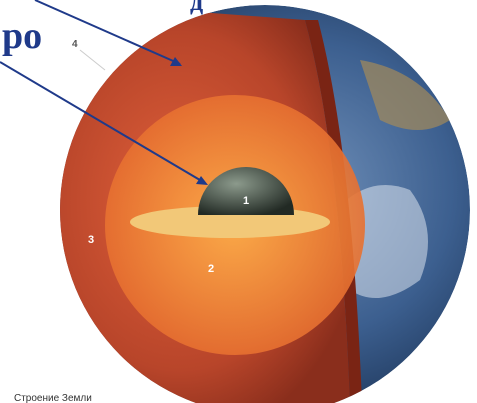 The height and width of the screenshot is (403, 477). What do you see at coordinates (211, 269) in the screenshot?
I see `layer-label: 2` at bounding box center [211, 269].